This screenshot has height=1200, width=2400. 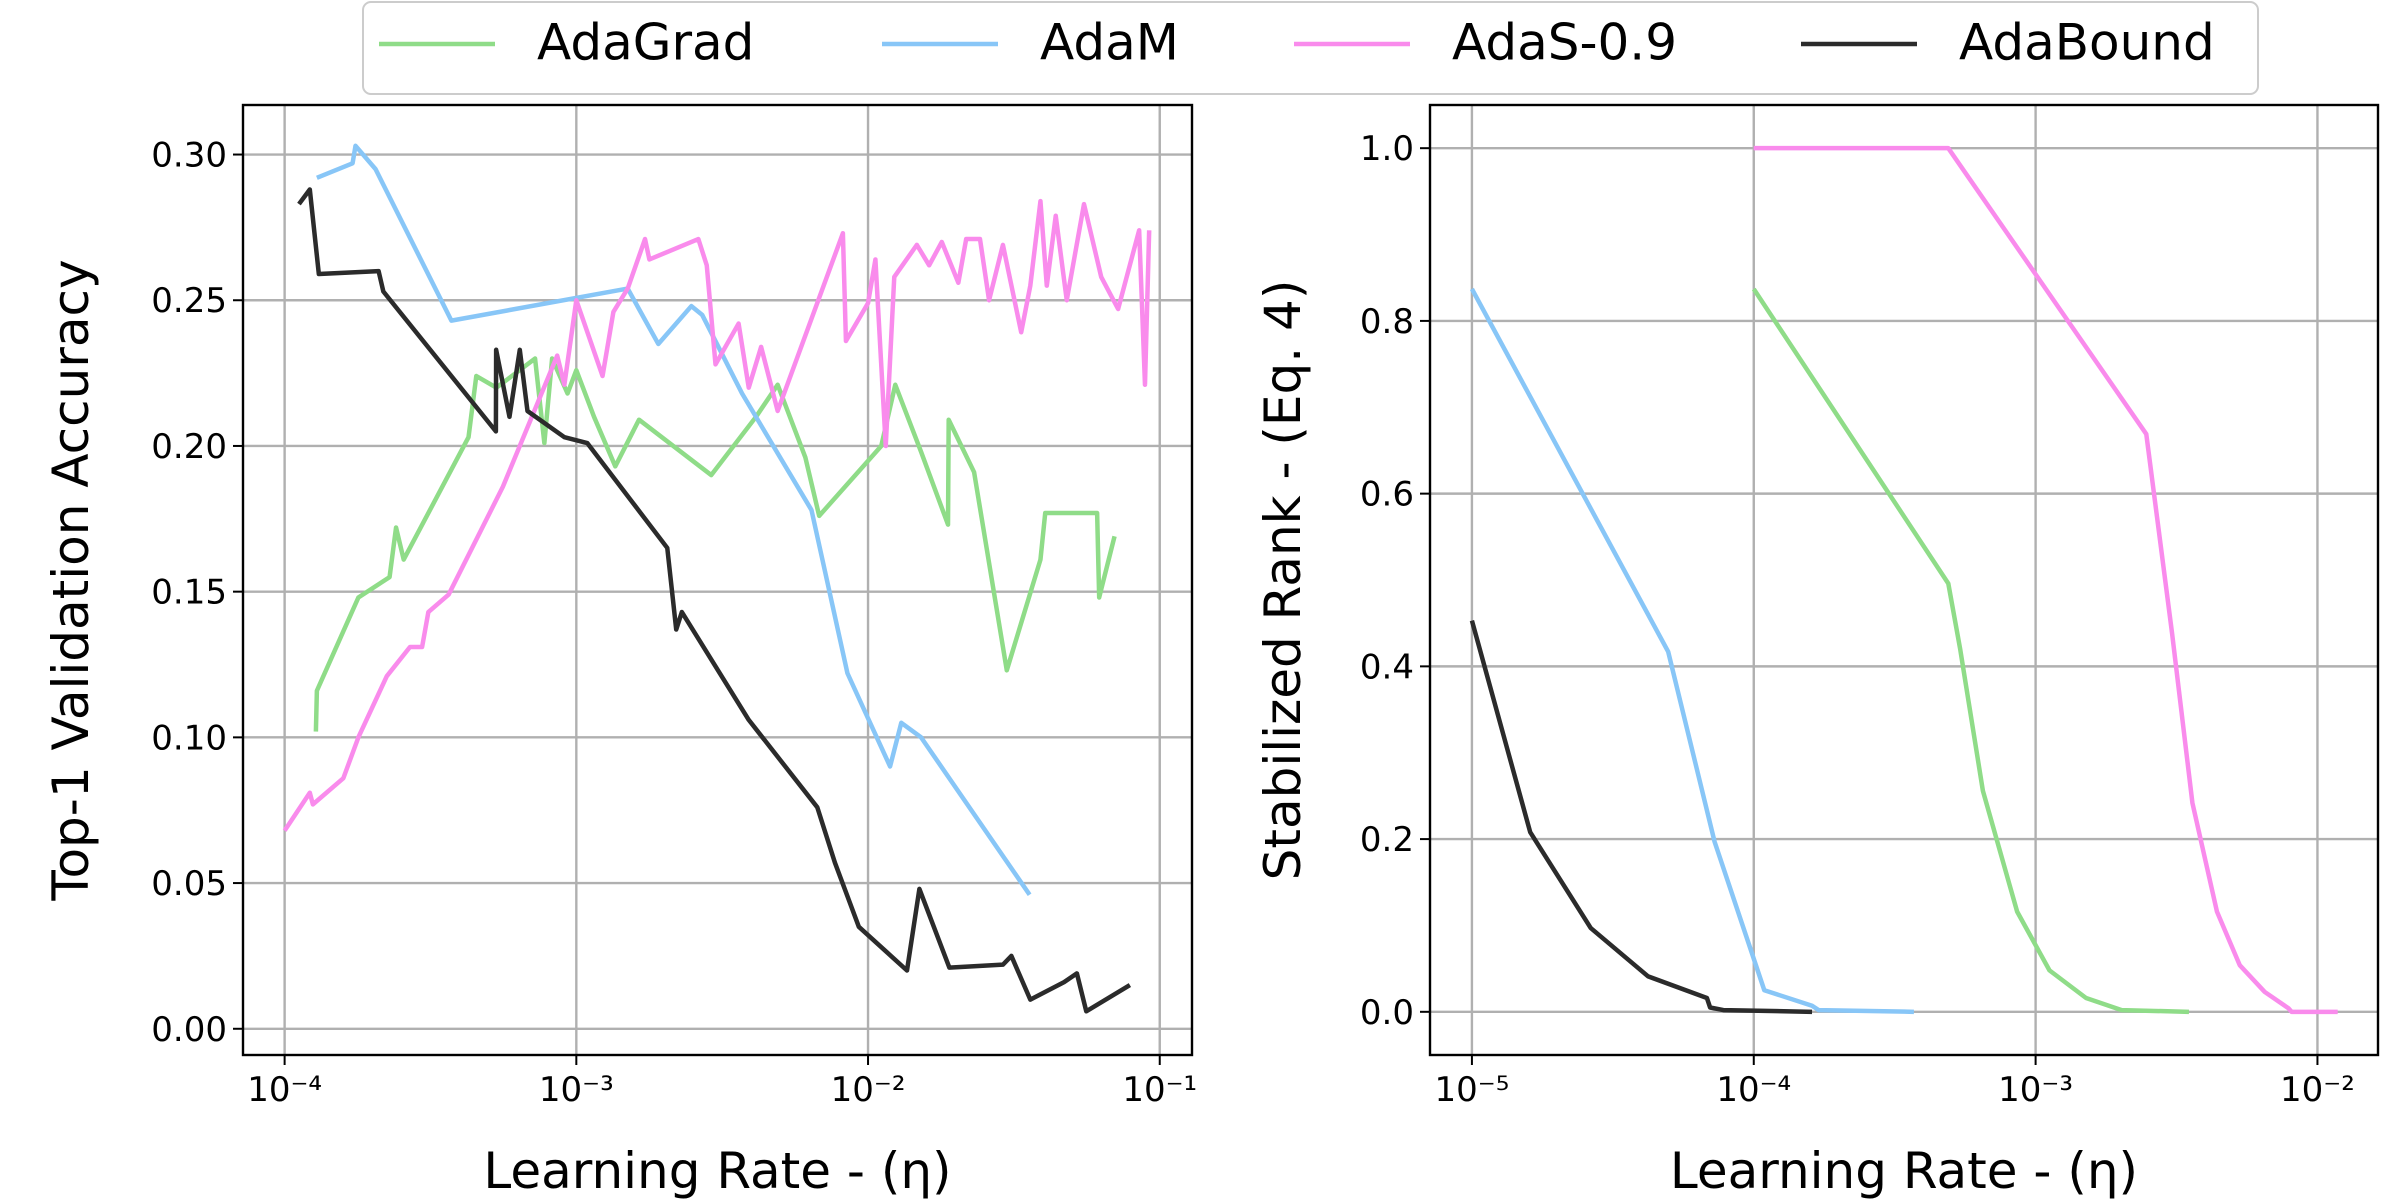 I want to click on y-axis-label: Top-1 Validation Accuracy, so click(x=71, y=580).